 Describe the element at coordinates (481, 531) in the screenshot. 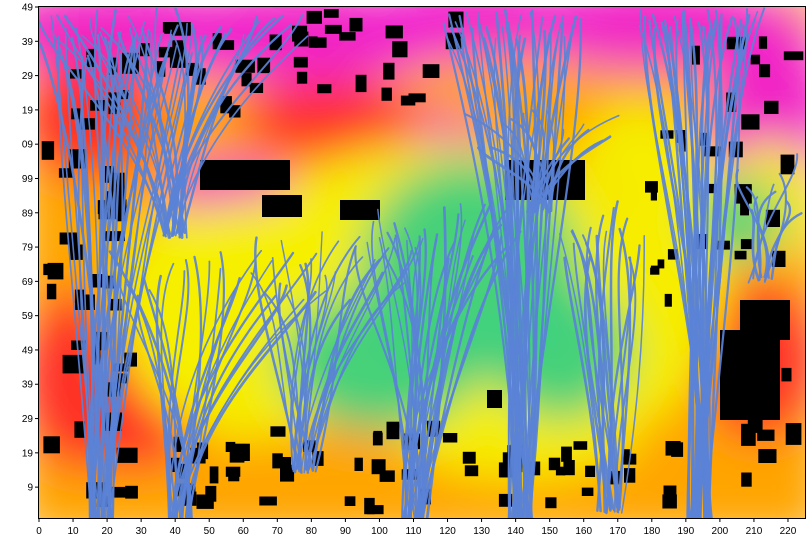

I see `x-tick-label: 130` at that location.